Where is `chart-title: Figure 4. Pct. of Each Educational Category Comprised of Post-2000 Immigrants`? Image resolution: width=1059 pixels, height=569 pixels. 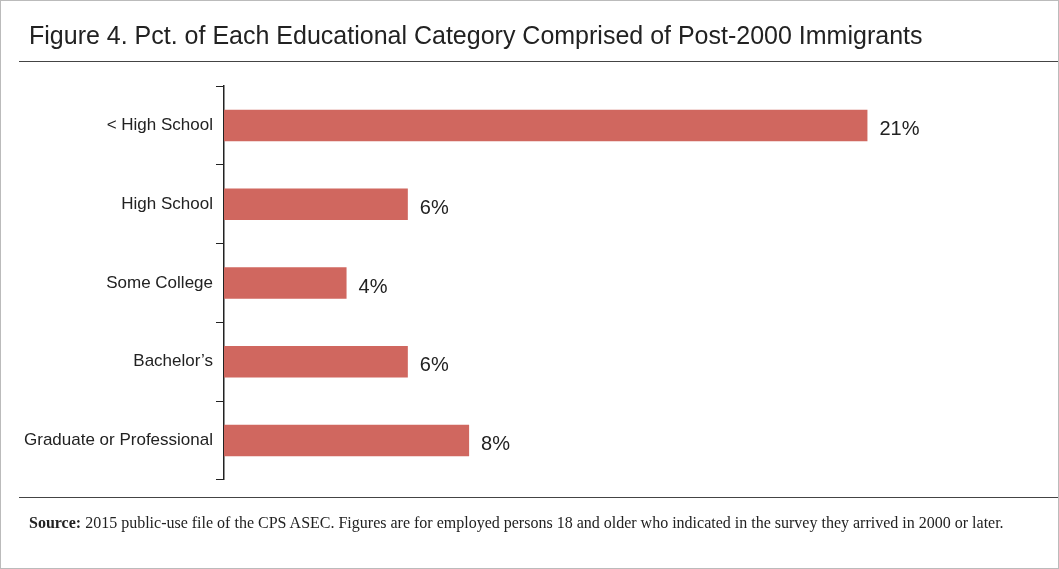 chart-title: Figure 4. Pct. of Each Educational Category Comprised of Post-2000 Immigrants is located at coordinates (538, 31).